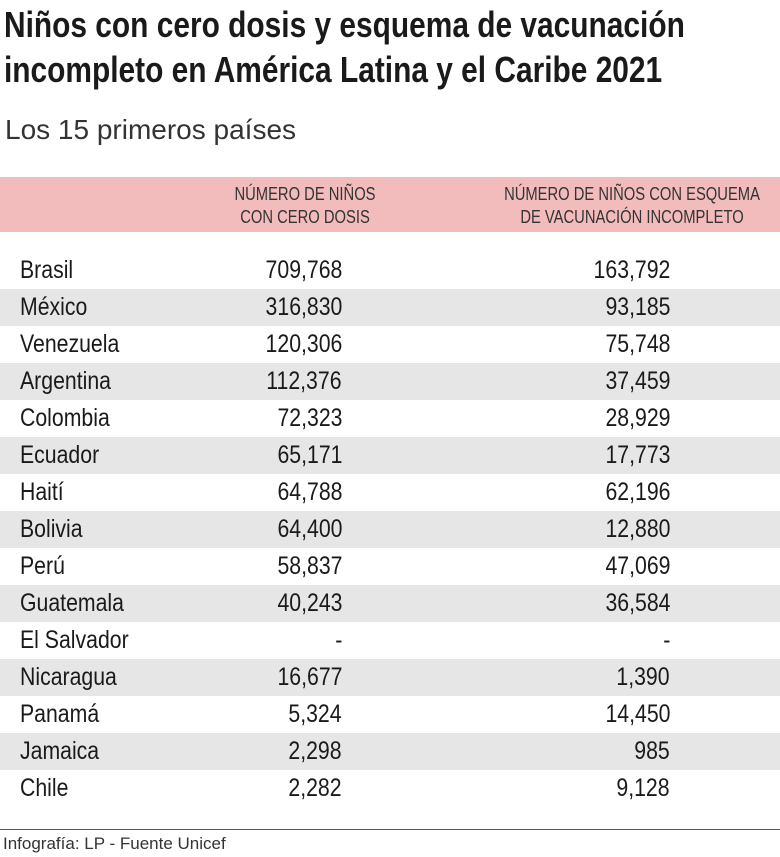  I want to click on cell-value: 2,282, so click(315, 788).